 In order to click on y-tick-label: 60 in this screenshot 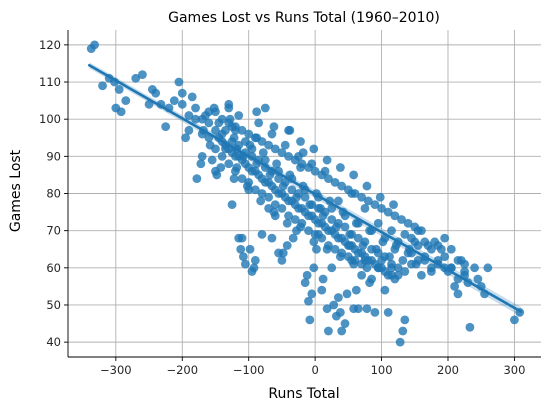, I will do `click(53, 268)`.